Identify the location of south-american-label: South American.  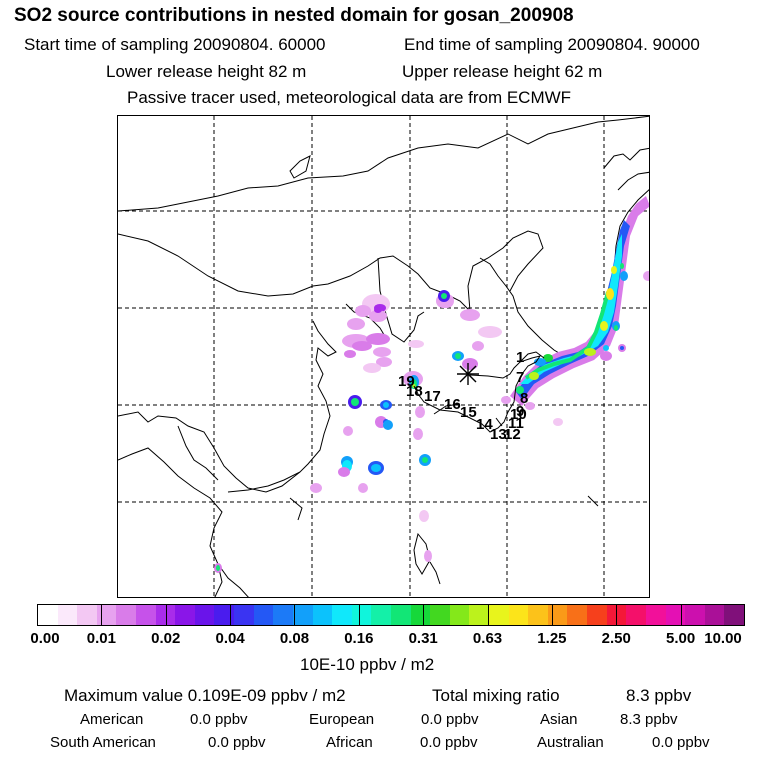
(103, 742).